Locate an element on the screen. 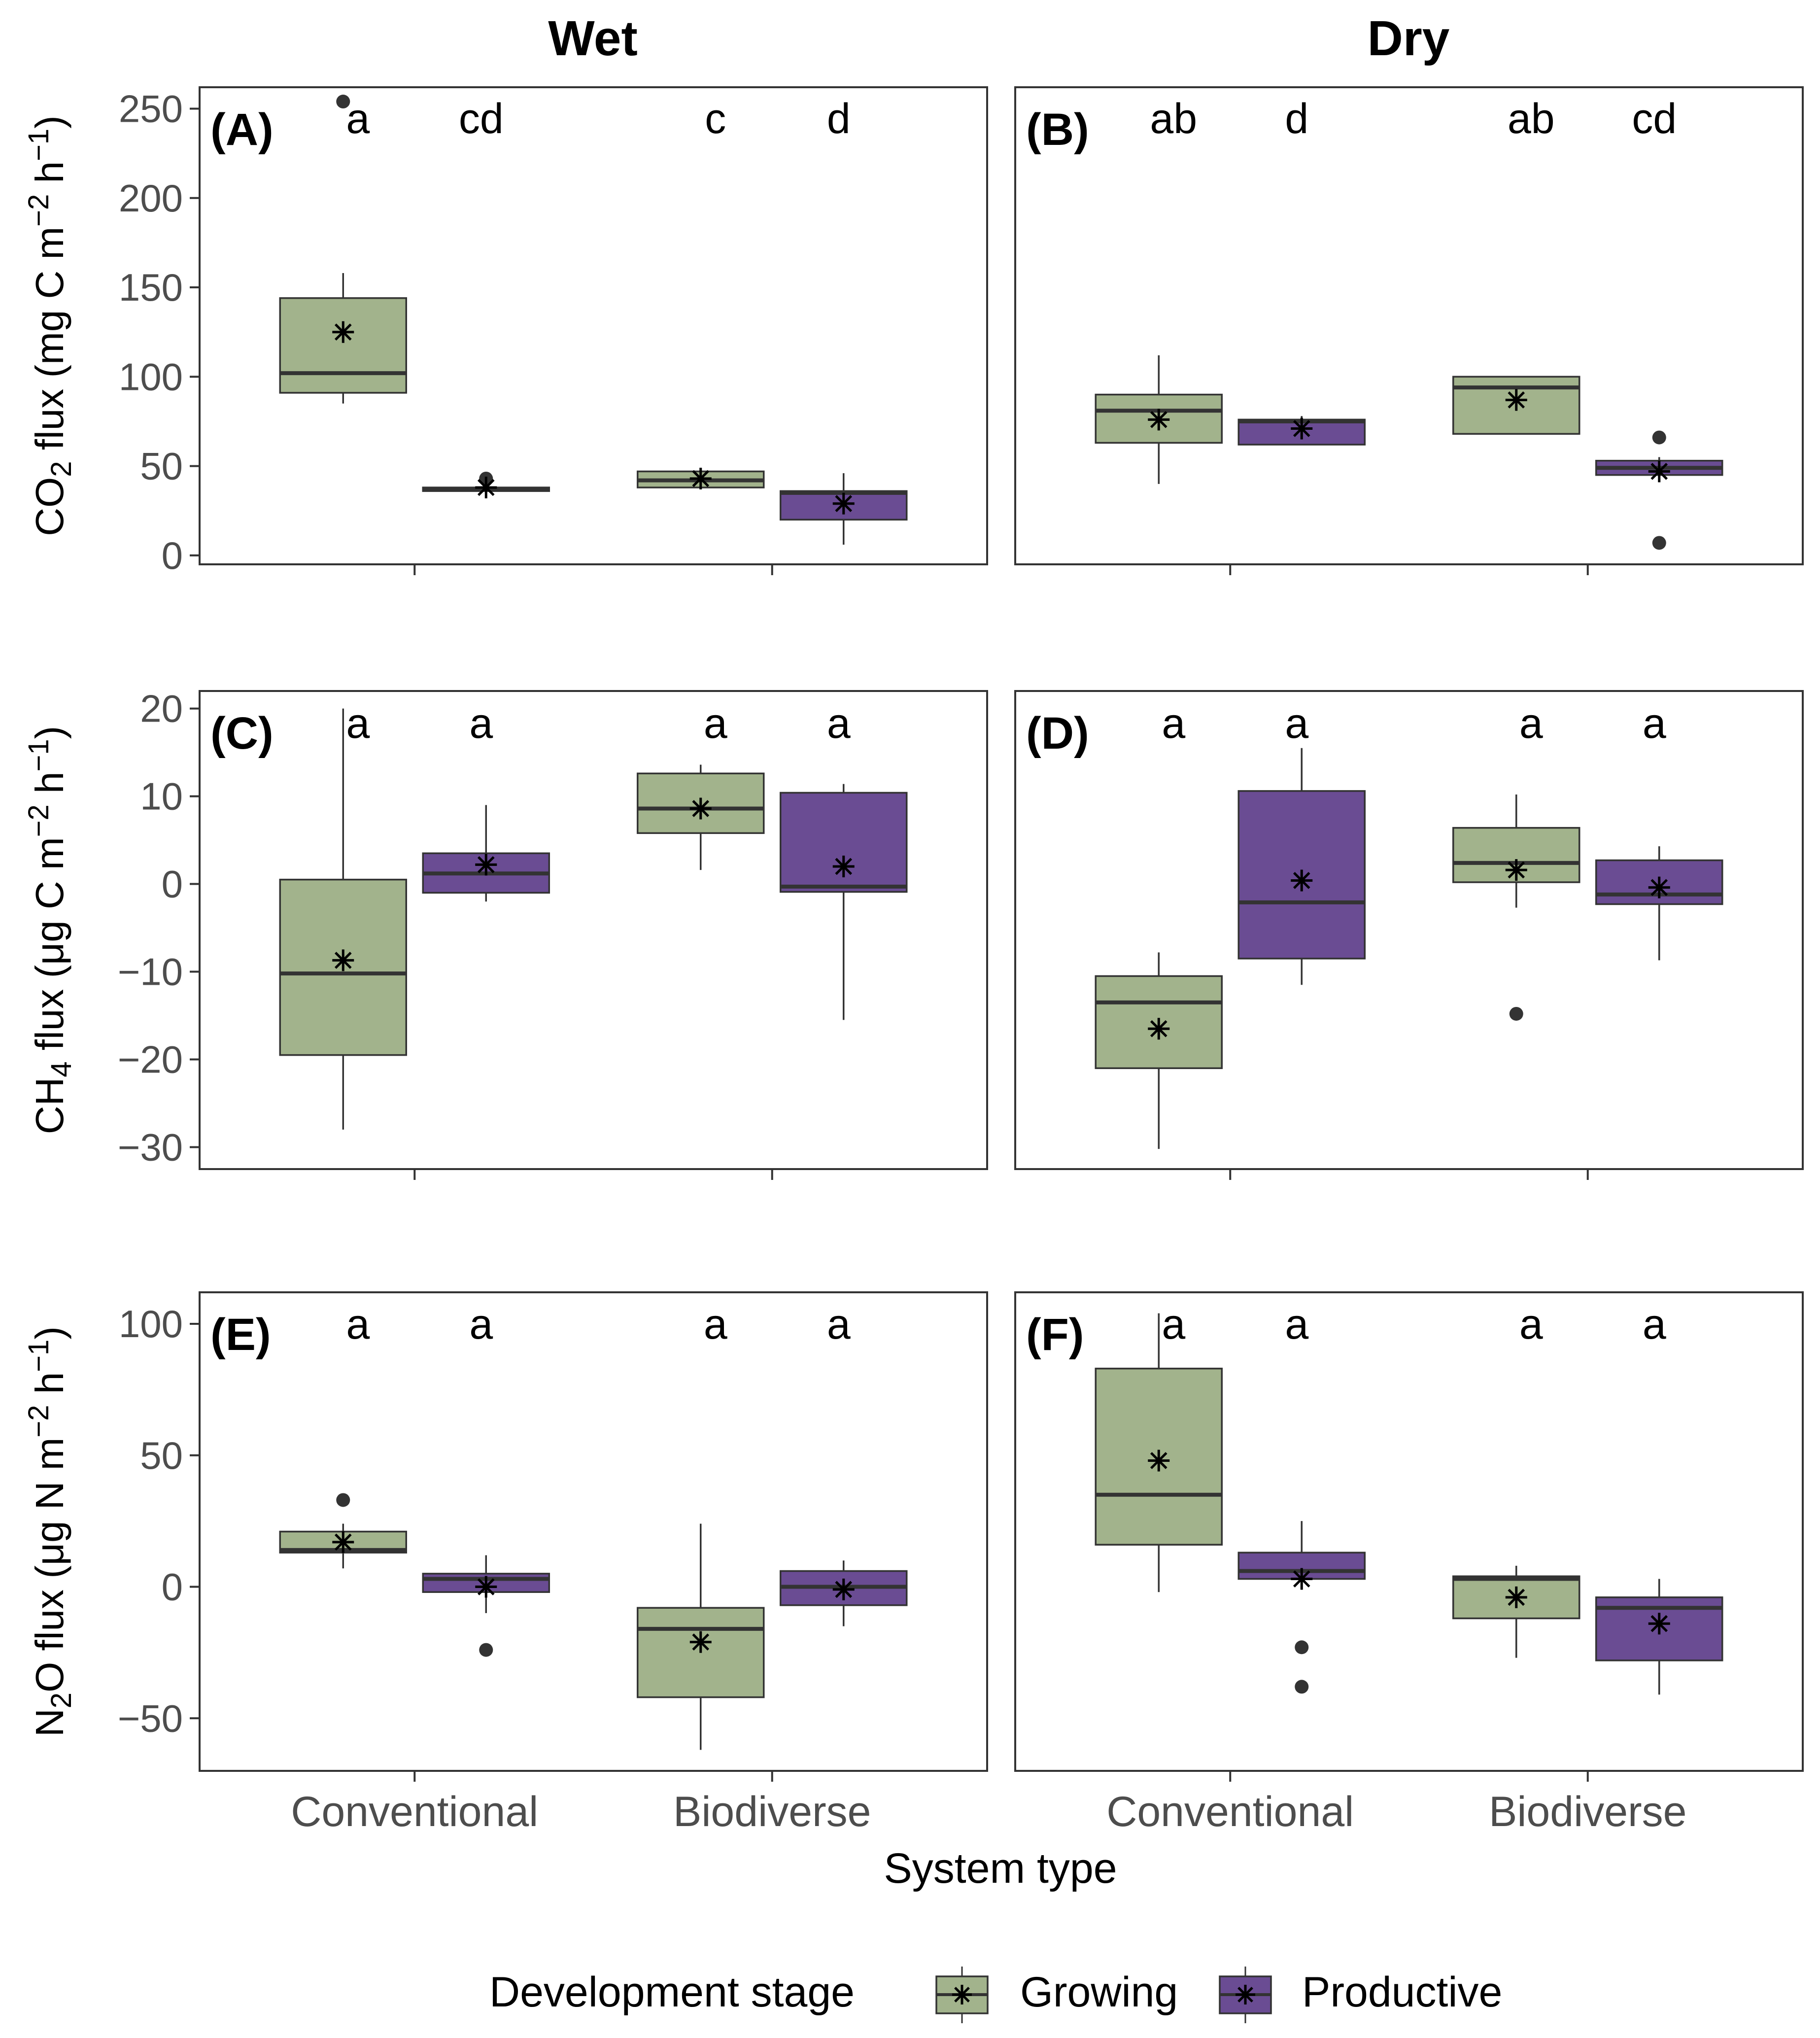  y-tick-label: −20 is located at coordinates (150, 1059).